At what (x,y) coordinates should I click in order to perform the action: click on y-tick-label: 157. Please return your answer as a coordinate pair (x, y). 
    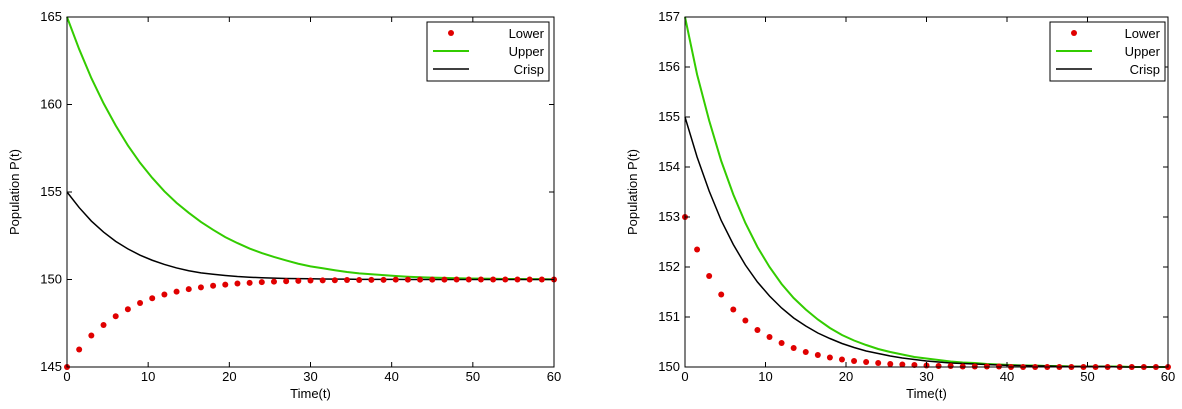
    Looking at the image, I should click on (669, 16).